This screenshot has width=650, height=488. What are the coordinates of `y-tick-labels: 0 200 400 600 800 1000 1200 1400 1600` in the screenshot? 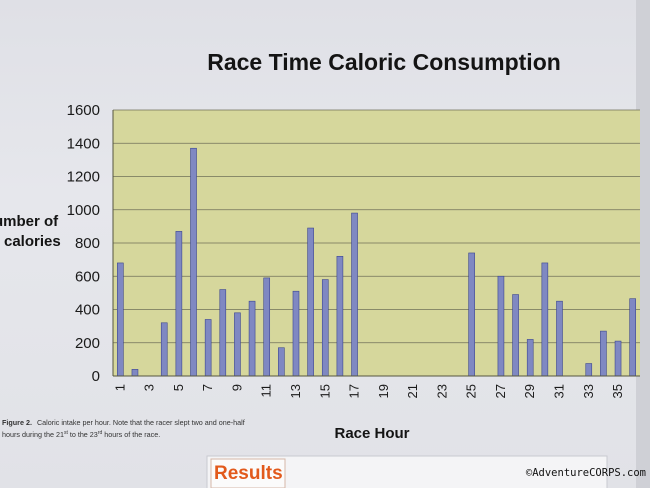 It's located at (83, 243).